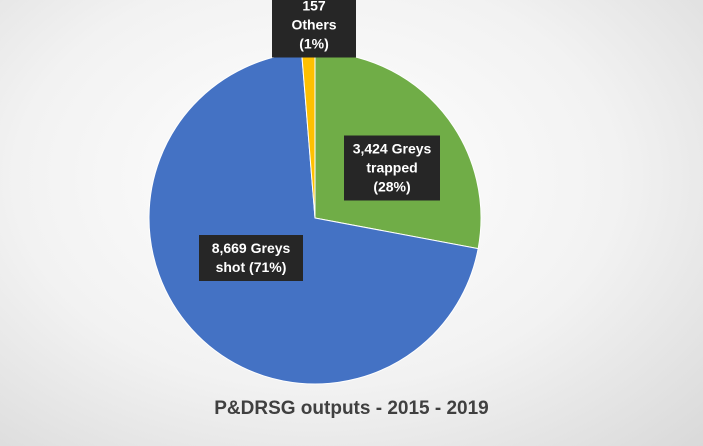 The height and width of the screenshot is (446, 703). What do you see at coordinates (251, 258) in the screenshot?
I see `data-label: 8,669 Greys shot (71%)` at bounding box center [251, 258].